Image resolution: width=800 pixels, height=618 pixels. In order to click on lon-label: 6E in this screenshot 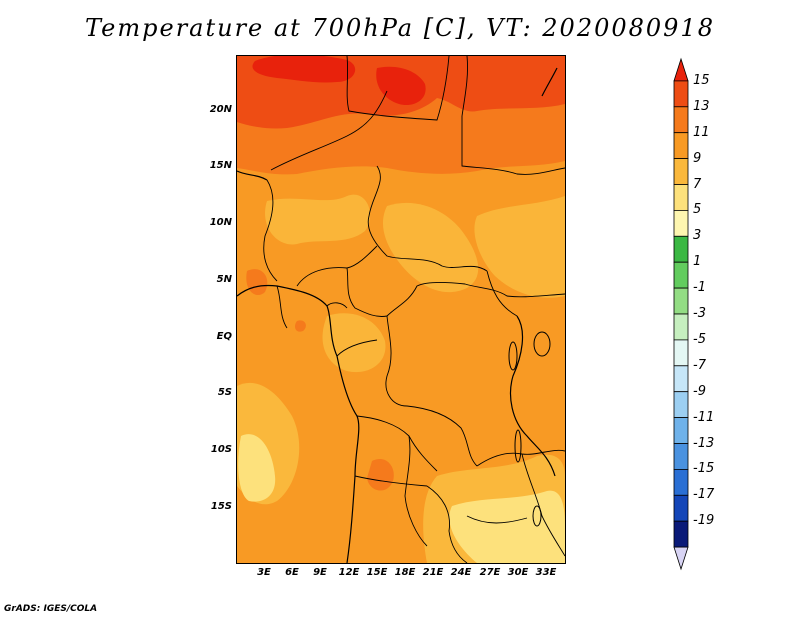, I will do `click(292, 572)`.